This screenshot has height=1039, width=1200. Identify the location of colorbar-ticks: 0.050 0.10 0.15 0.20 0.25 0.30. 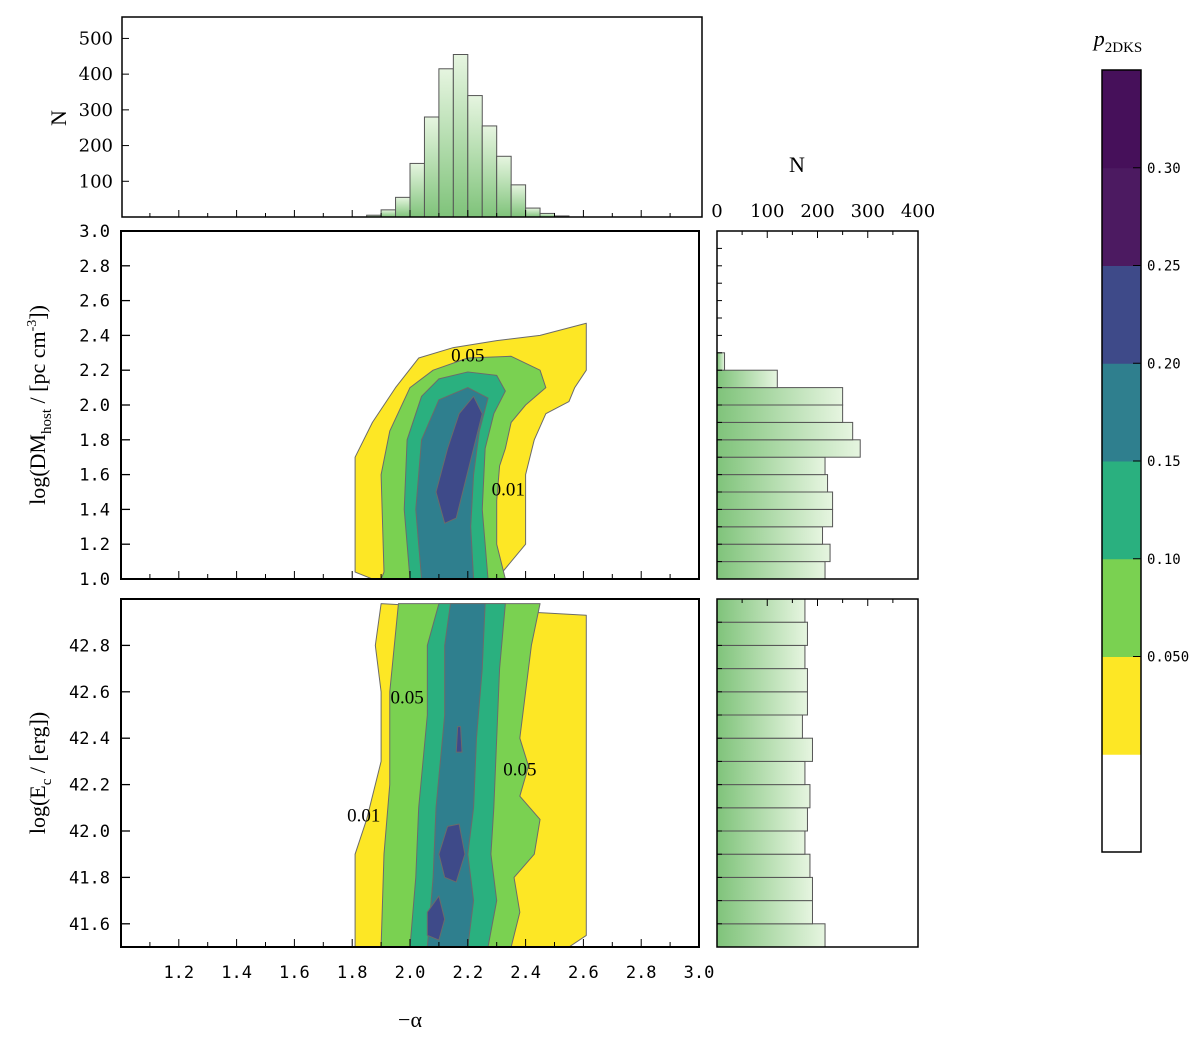
(1161, 413).